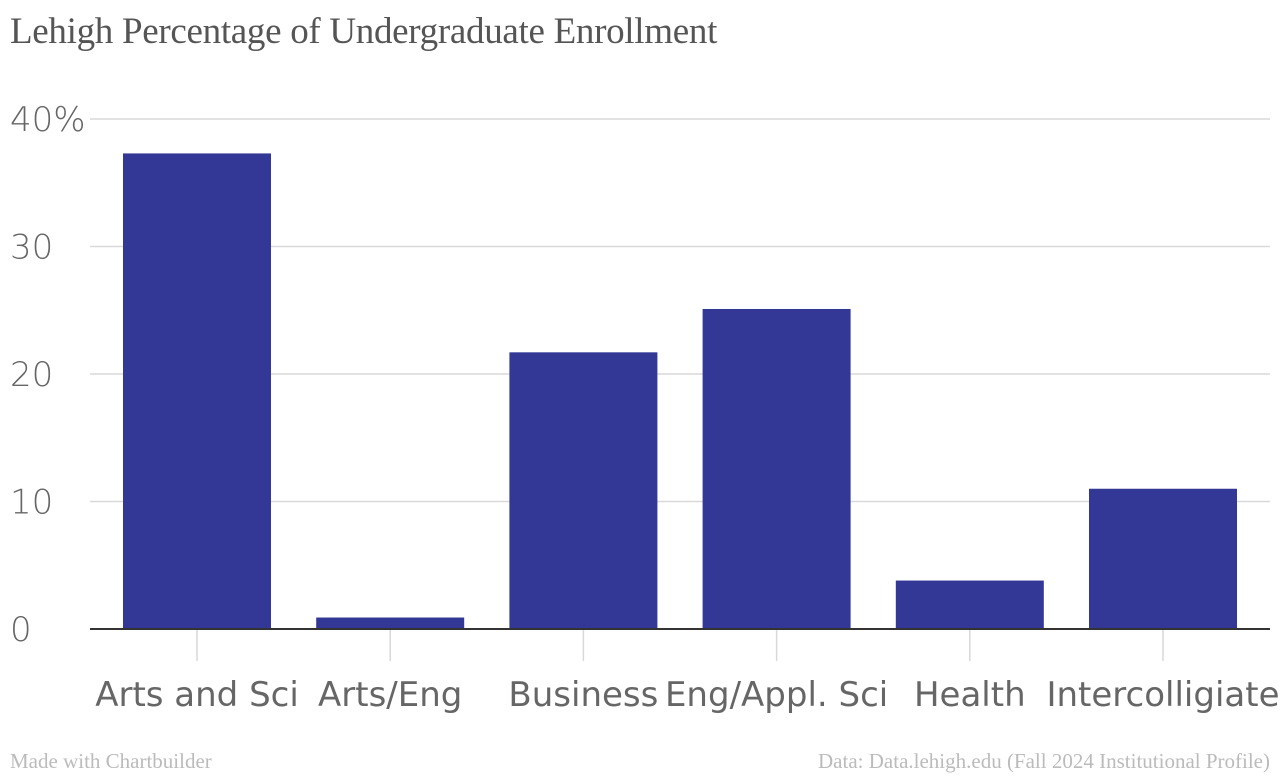 This screenshot has height=776, width=1280. Describe the element at coordinates (31, 503) in the screenshot. I see `y-tick-label: 10` at that location.